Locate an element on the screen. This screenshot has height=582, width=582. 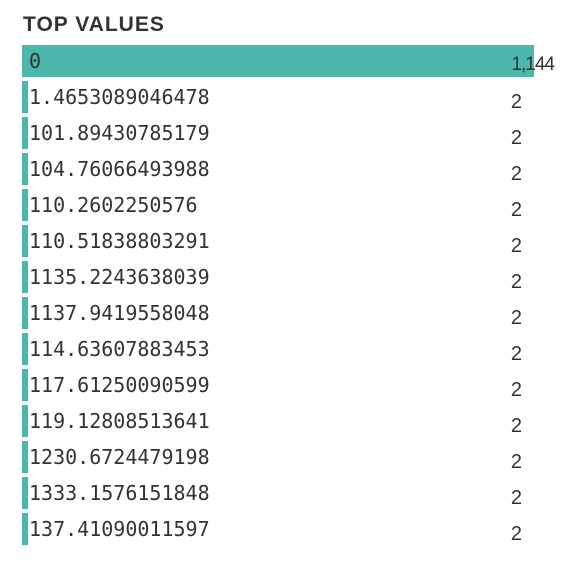
panel-title: TOP VALUES is located at coordinates (94, 24).